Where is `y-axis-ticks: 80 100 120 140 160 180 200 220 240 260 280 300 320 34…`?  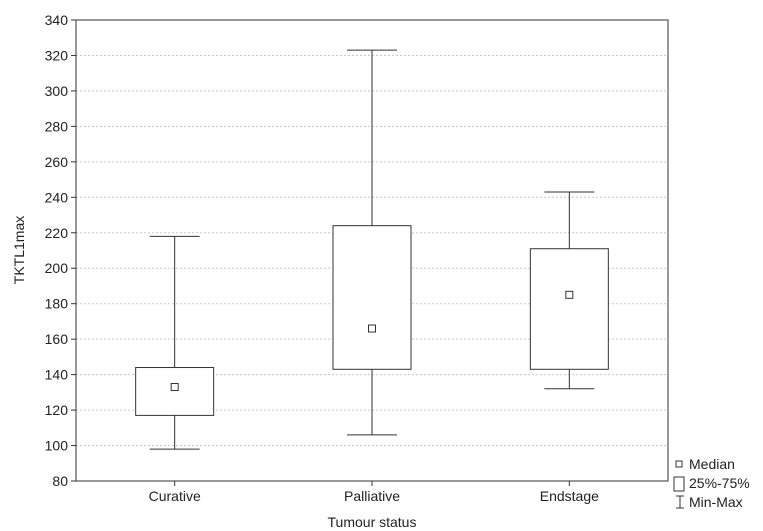 y-axis-ticks: 80 100 120 140 160 180 200 220 240 260 280 300 320 34… is located at coordinates (60, 250).